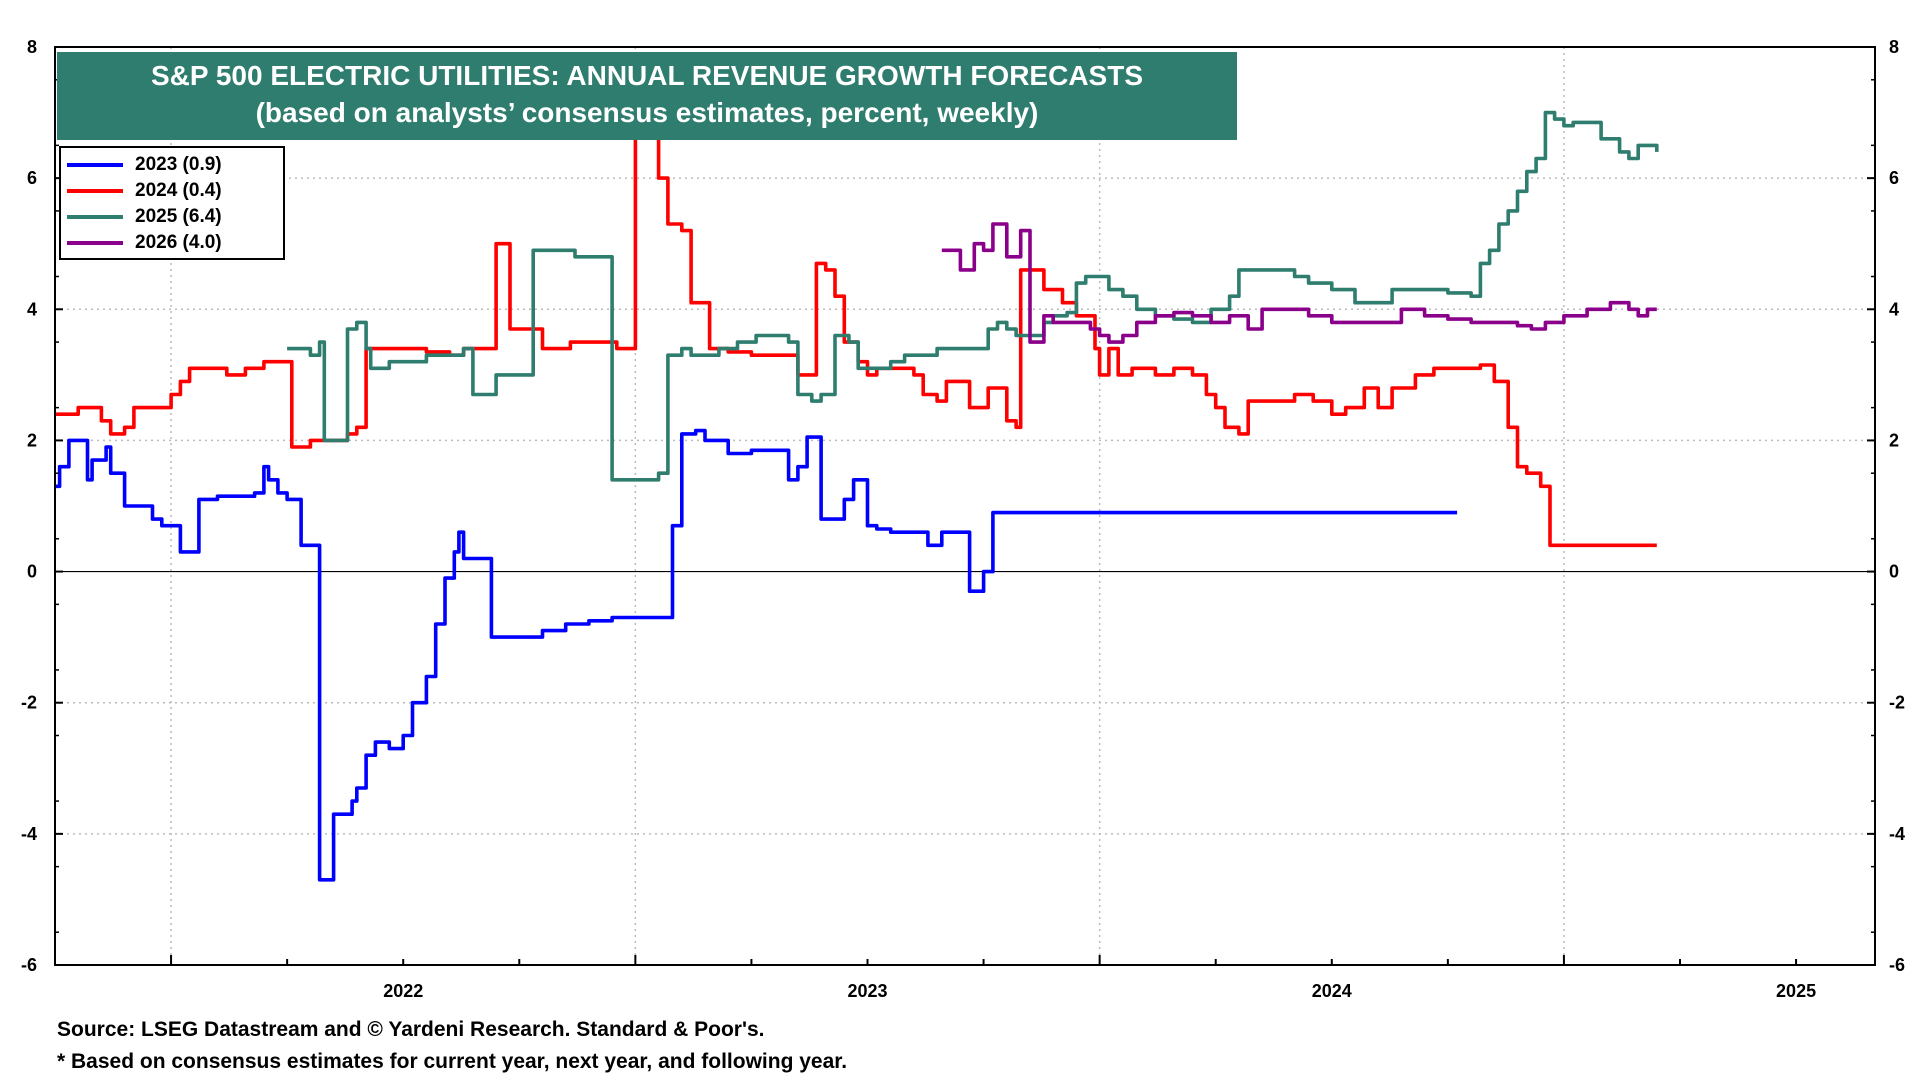 The width and height of the screenshot is (1920, 1080). I want to click on y-tick-label-left: 2, so click(32, 440).